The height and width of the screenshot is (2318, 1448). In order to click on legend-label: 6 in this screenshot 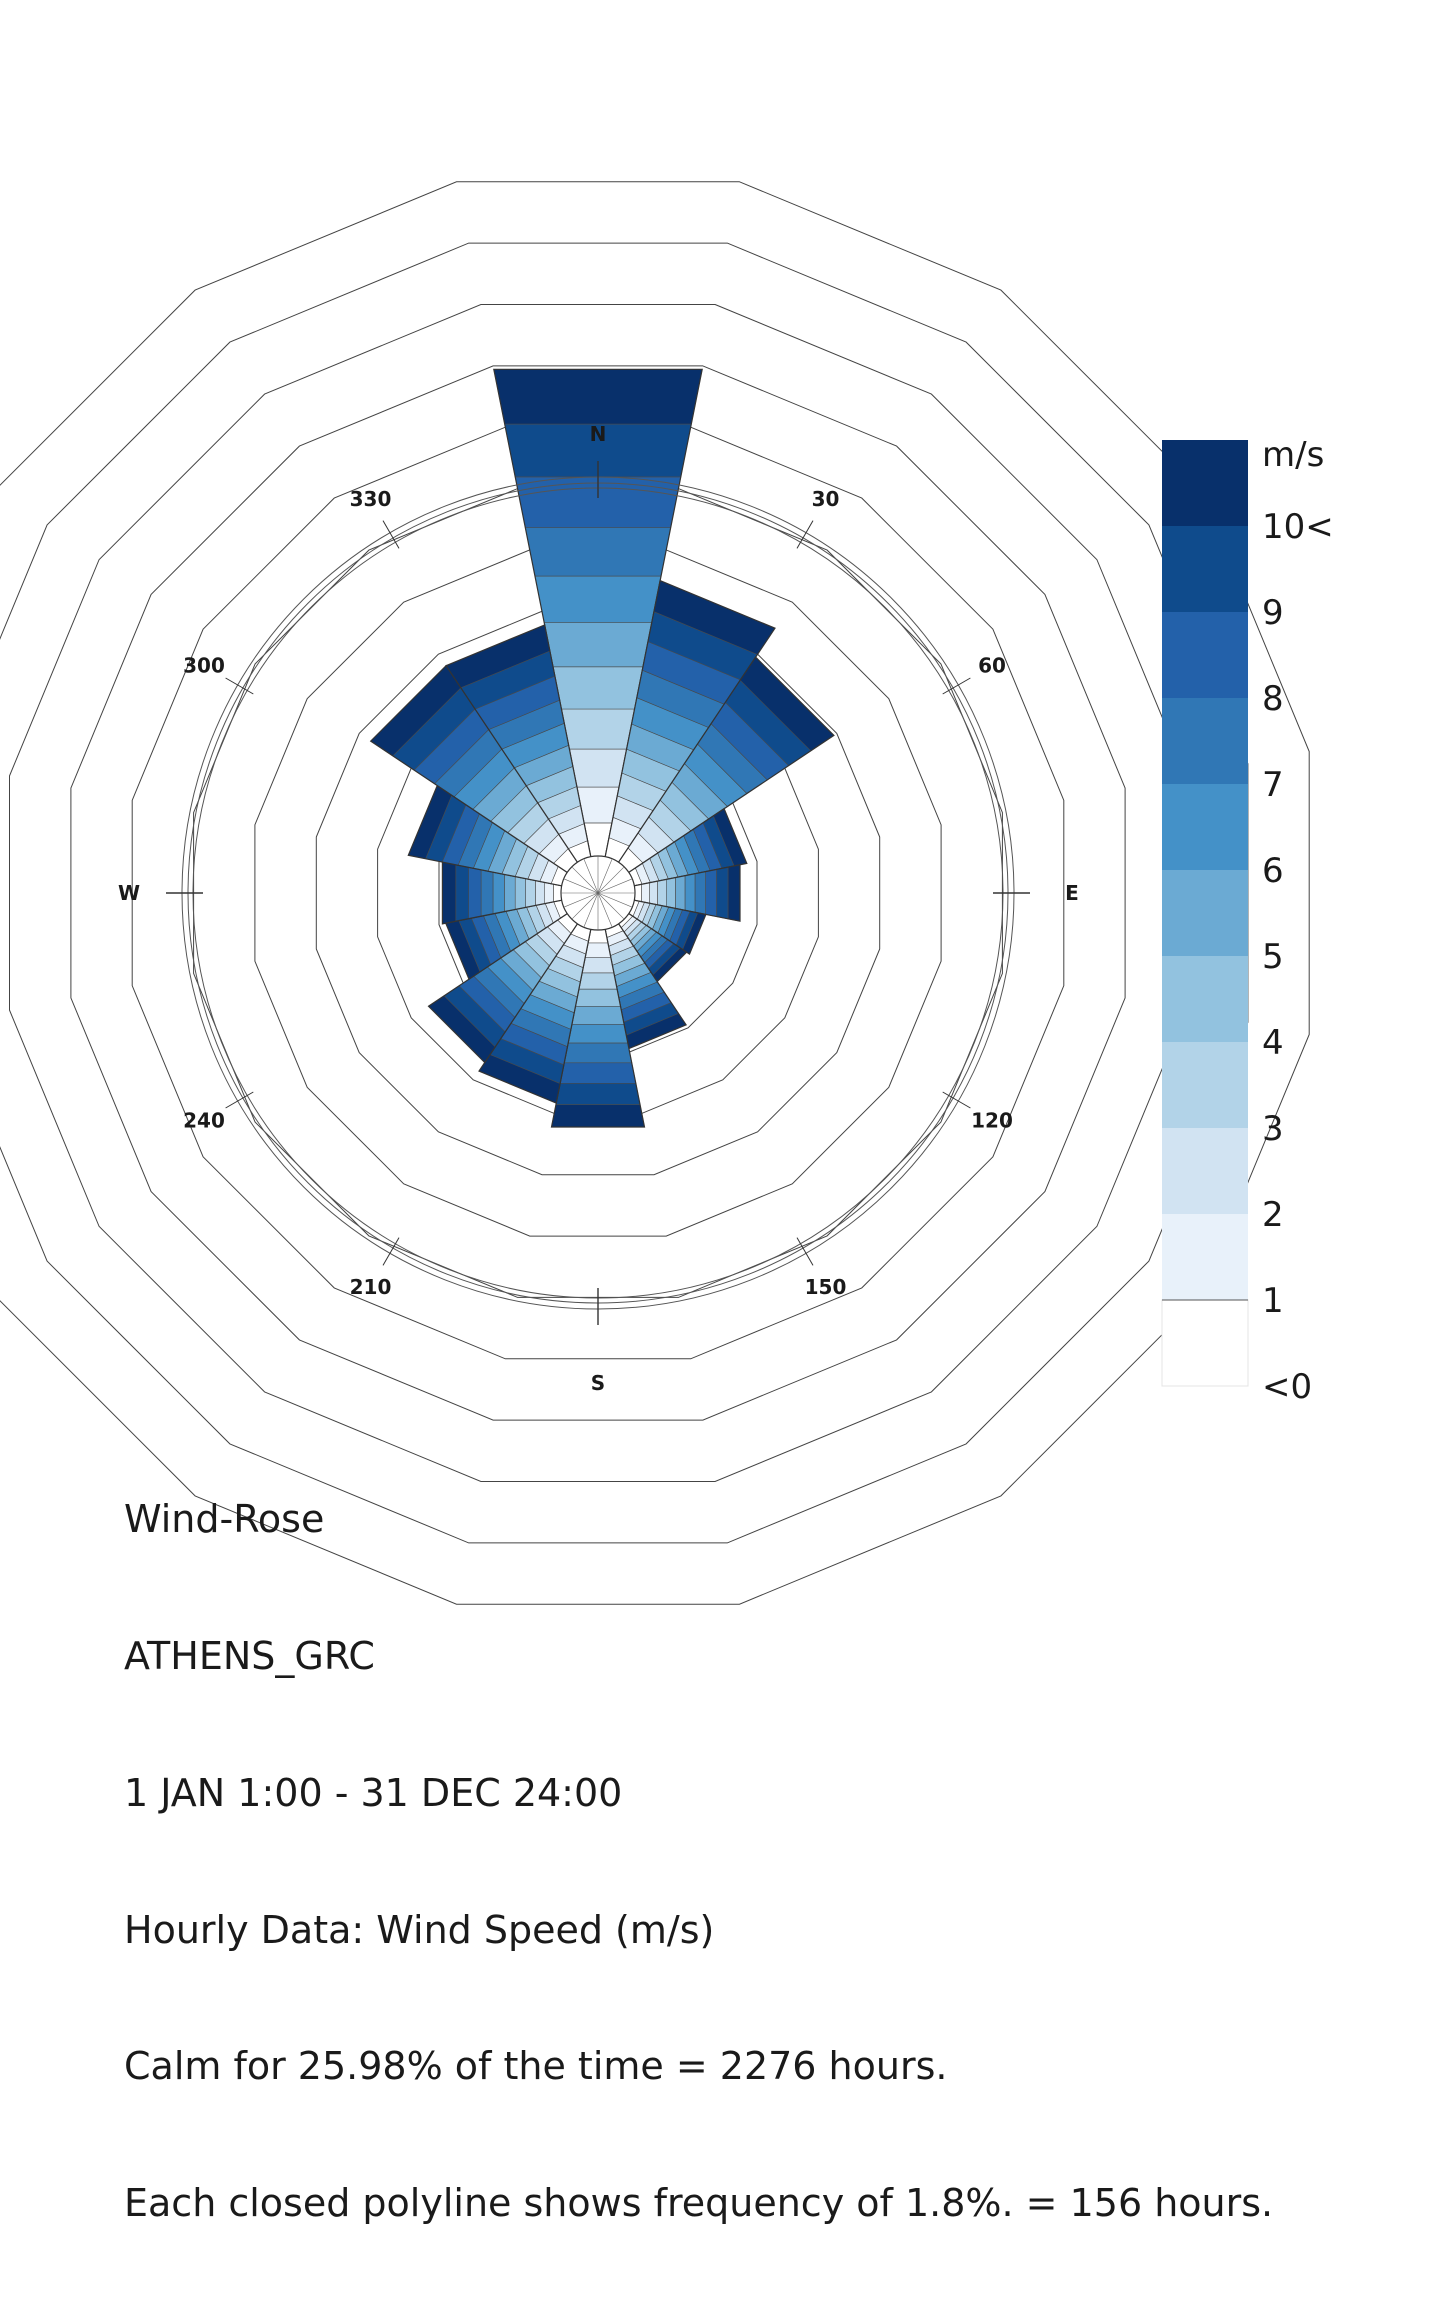, I will do `click(1273, 871)`.